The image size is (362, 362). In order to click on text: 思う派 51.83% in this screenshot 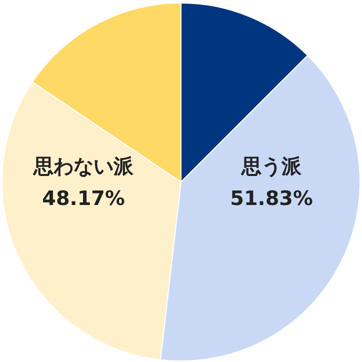, I will do `click(271, 182)`.